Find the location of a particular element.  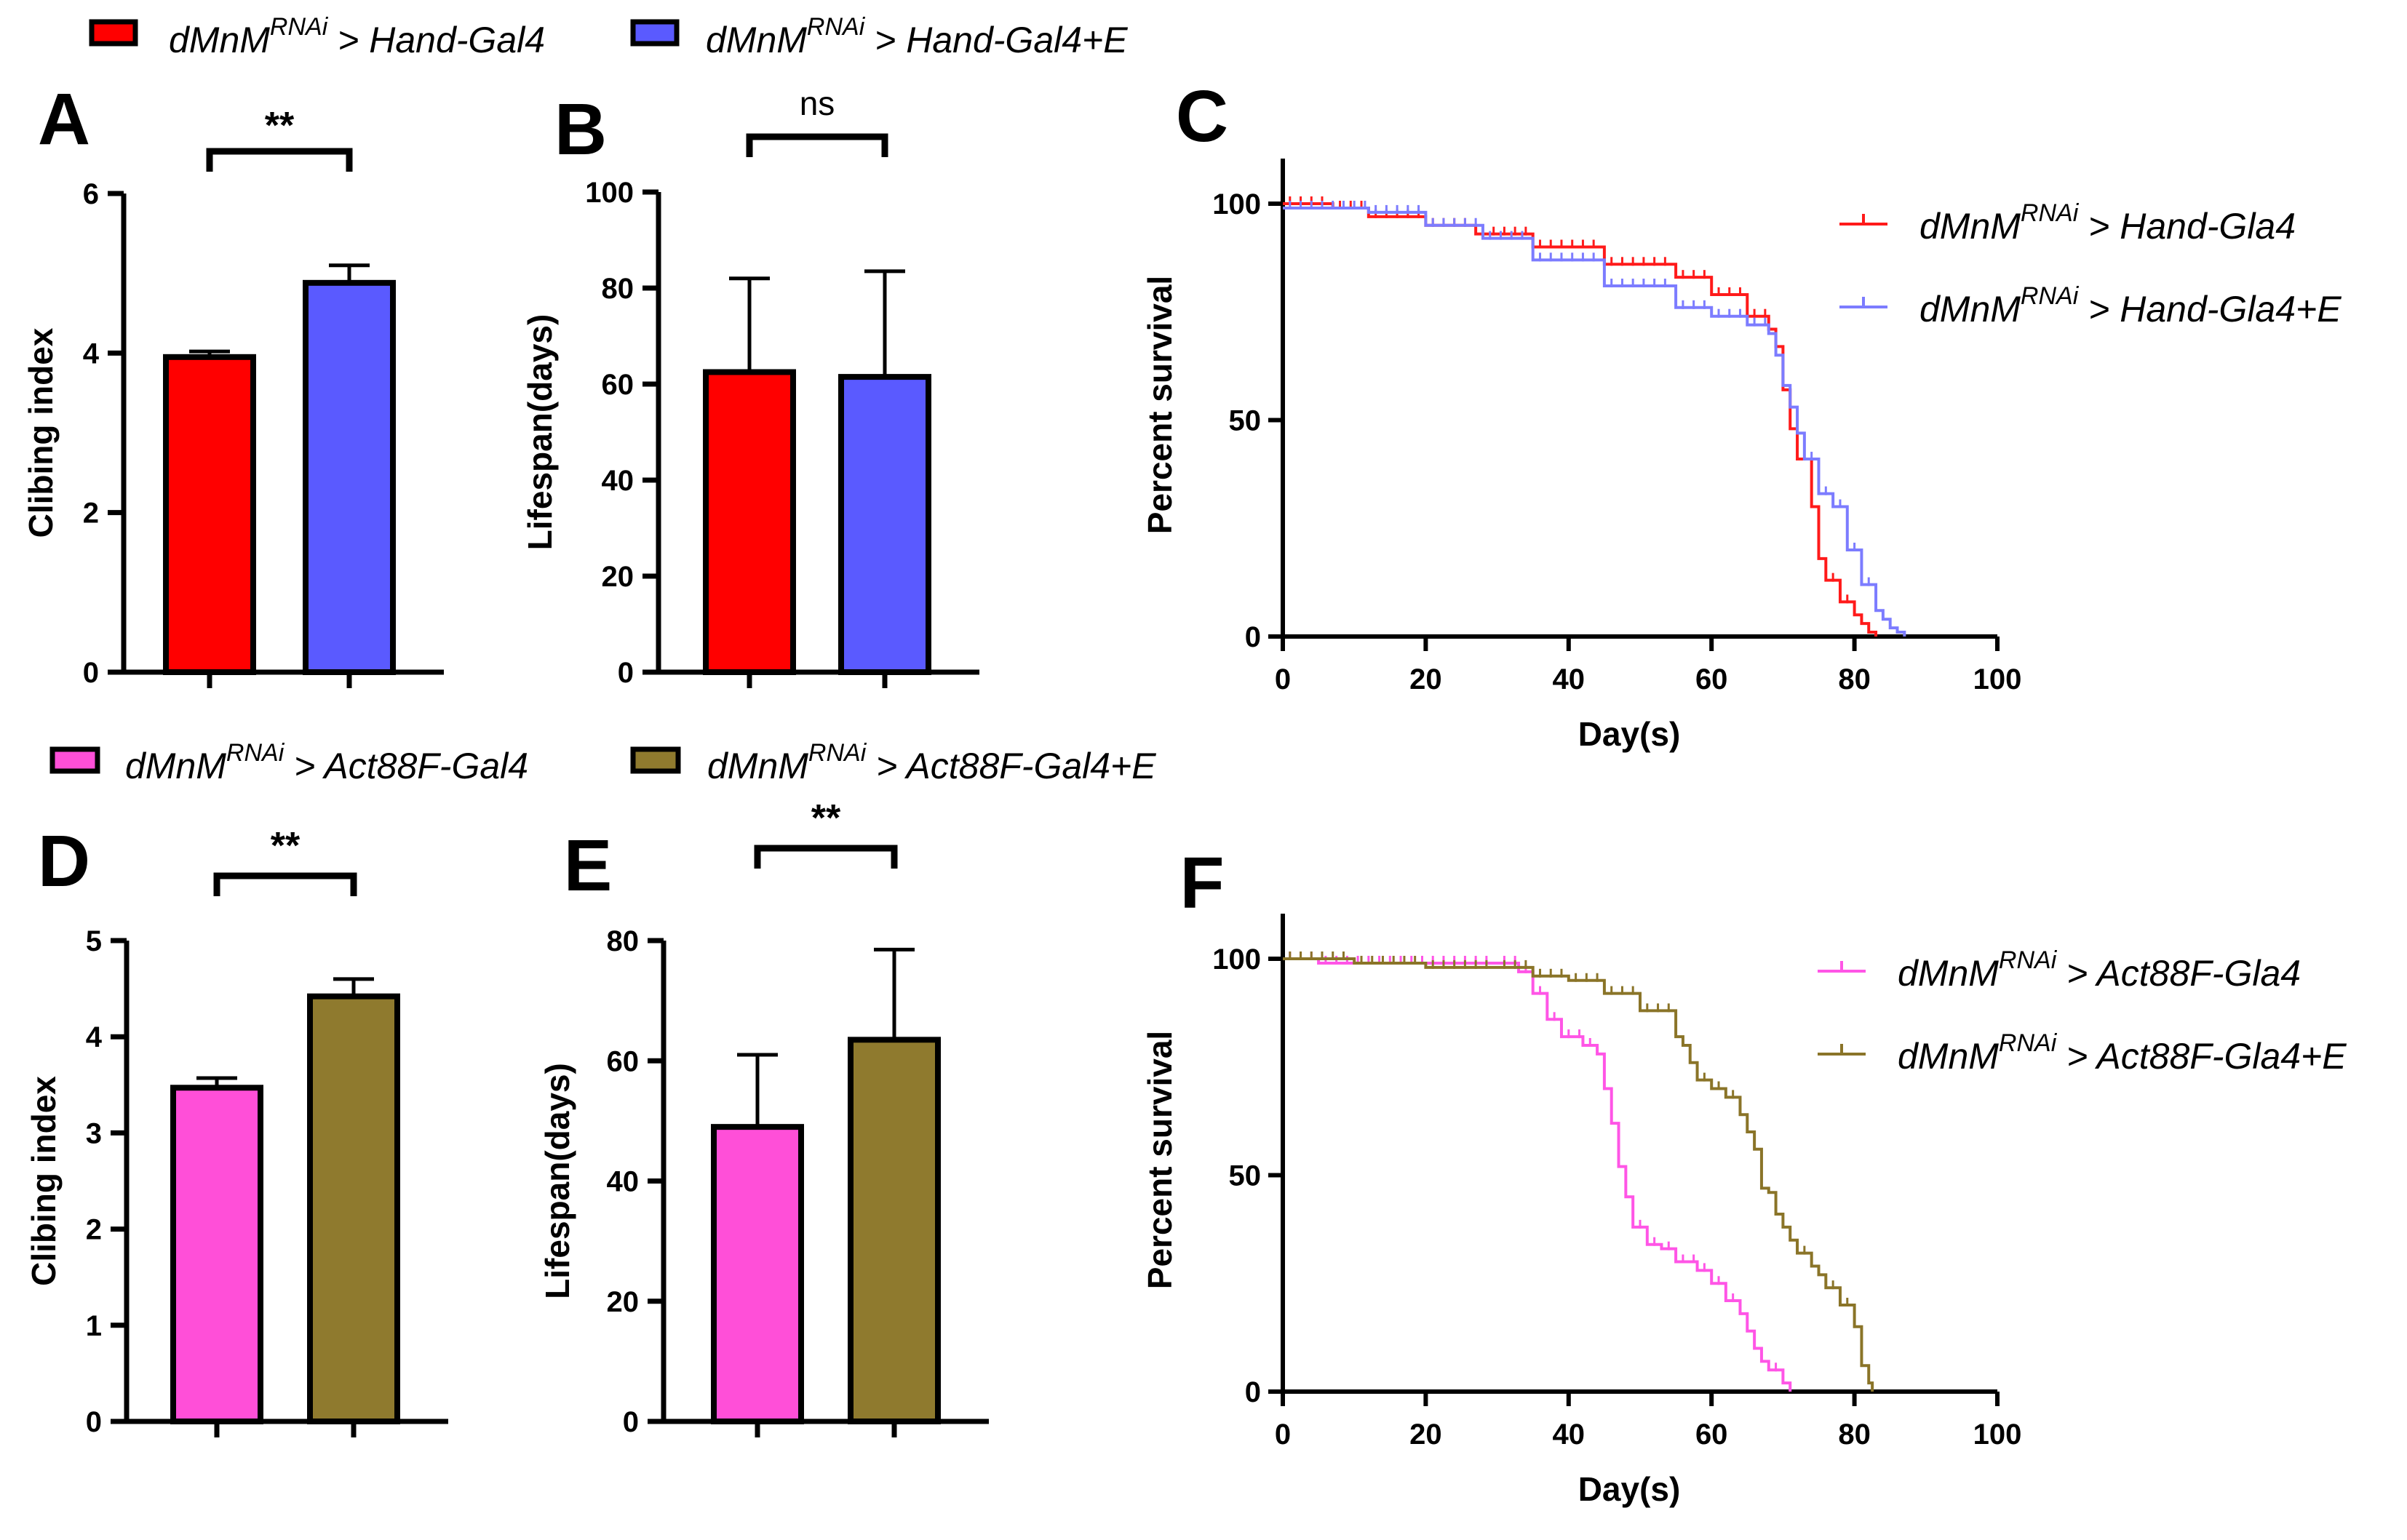

legend-swatch-blue is located at coordinates (655, 33).